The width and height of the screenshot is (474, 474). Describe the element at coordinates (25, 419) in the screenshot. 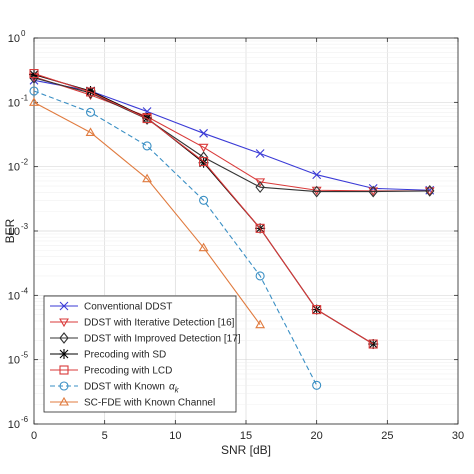

I see `y-tick-exponent: -6` at that location.